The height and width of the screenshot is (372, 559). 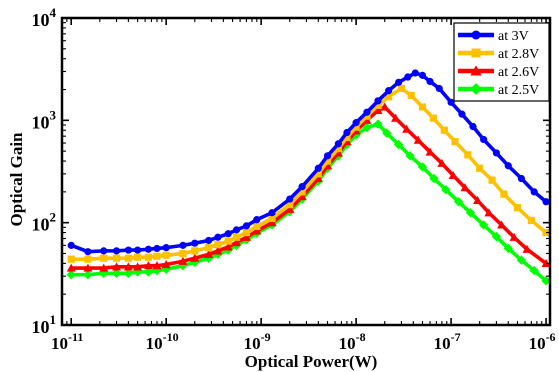 What do you see at coordinates (498, 54) in the screenshot?
I see `legend-item: at 2.8V` at bounding box center [498, 54].